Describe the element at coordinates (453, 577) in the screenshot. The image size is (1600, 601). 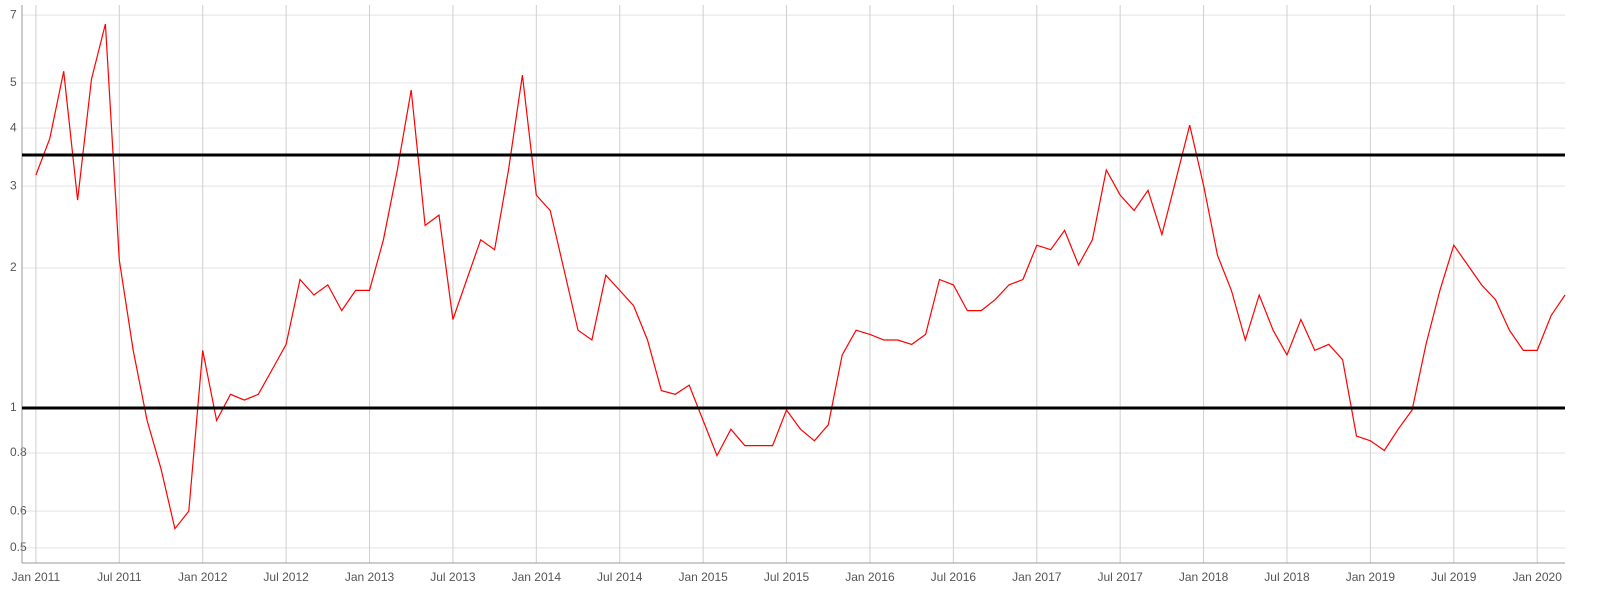
I see `x-tick-label: Jul 2013` at that location.